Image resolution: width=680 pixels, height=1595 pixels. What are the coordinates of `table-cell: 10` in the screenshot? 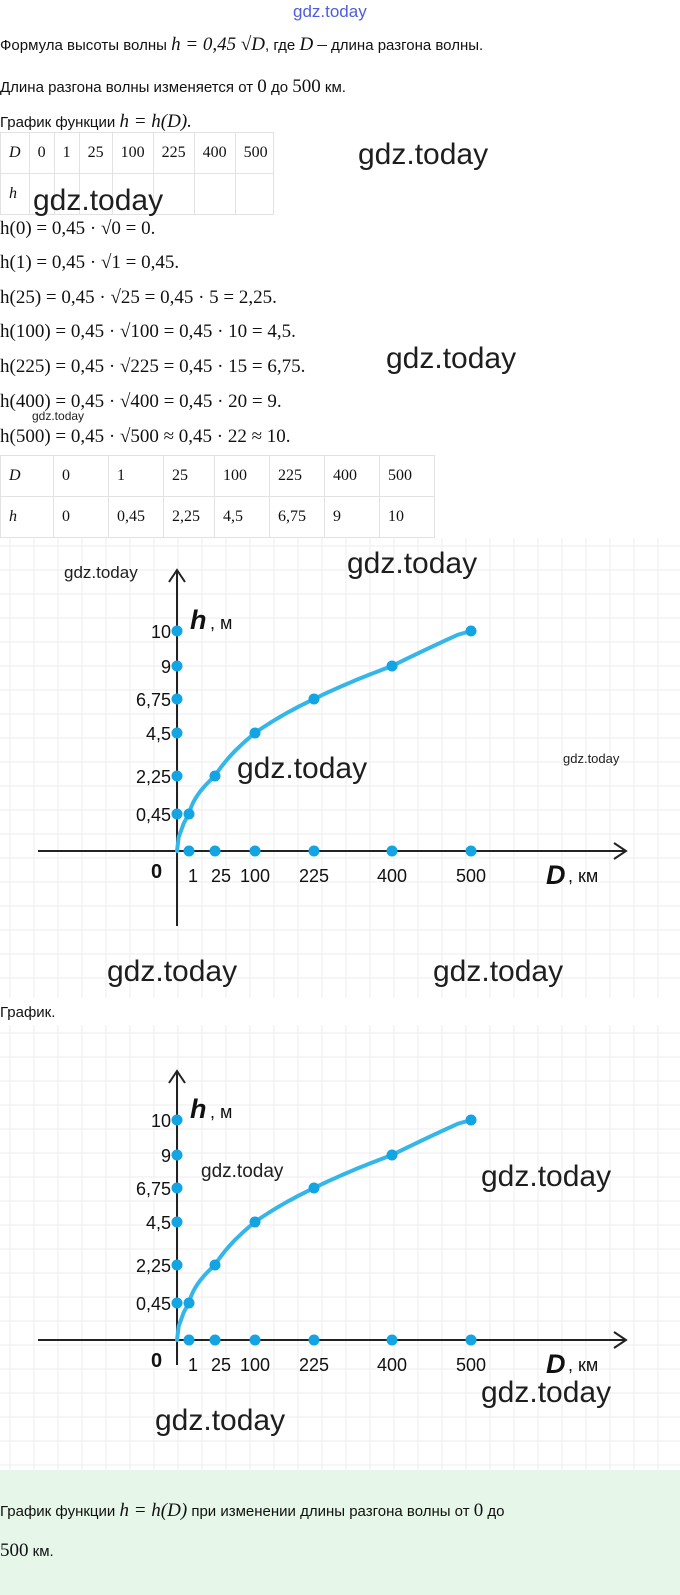 It's located at (407, 517).